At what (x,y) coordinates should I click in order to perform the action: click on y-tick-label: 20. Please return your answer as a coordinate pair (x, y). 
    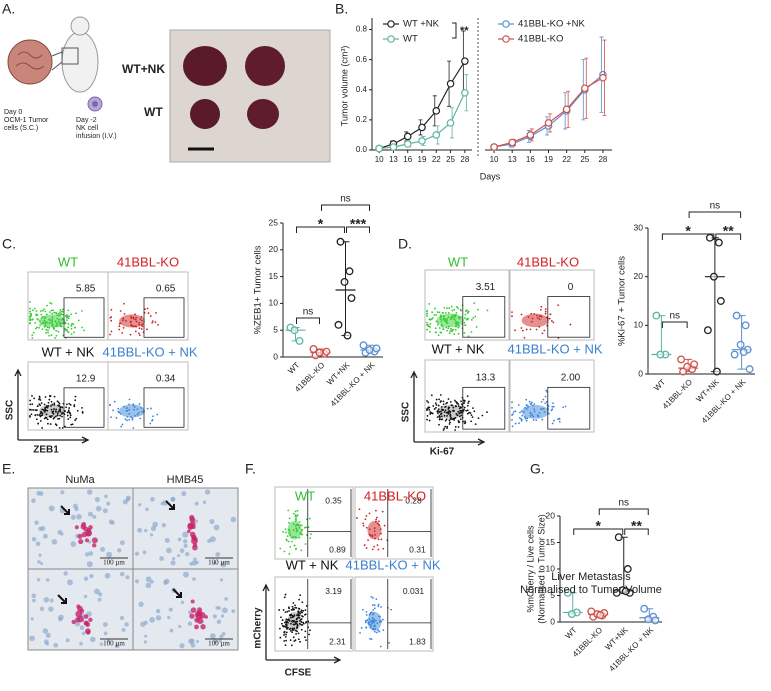
    Looking at the image, I should click on (551, 515).